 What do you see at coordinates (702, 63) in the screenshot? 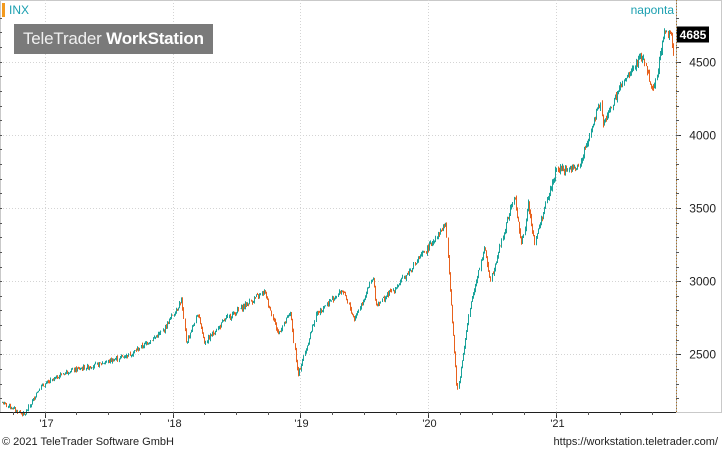
I see `y-tick-label: 4500` at bounding box center [702, 63].